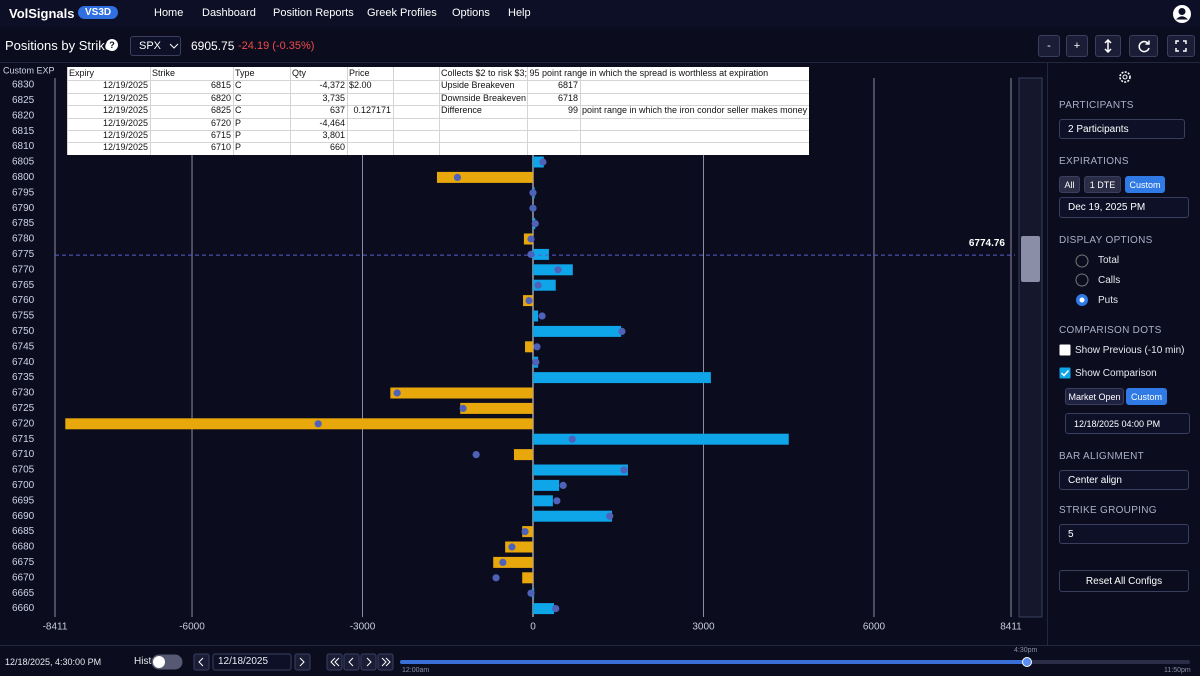 Image resolution: width=1200 pixels, height=676 pixels. Describe the element at coordinates (797, 662) in the screenshot. I see `time-slider` at that location.